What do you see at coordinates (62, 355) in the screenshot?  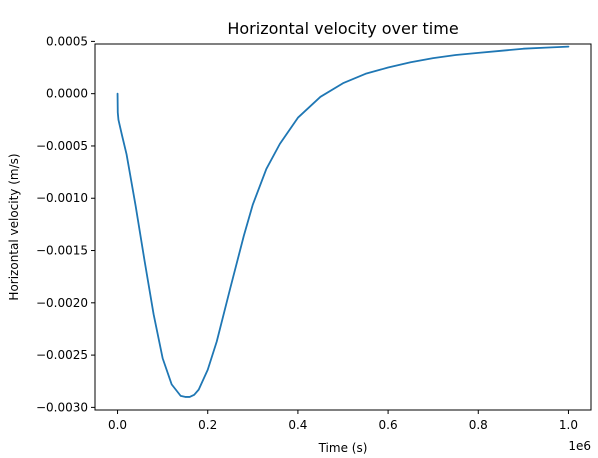 I see `y-tick-label: −0.0025` at bounding box center [62, 355].